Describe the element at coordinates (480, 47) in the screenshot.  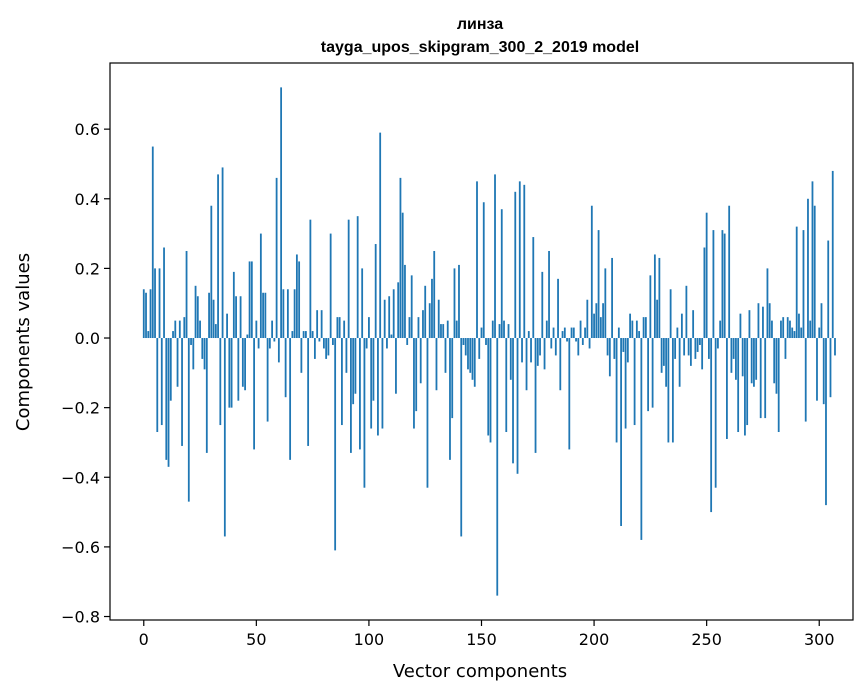
I see `chart-subtitle: tayga_upos_skipgram_300_2_2019 model` at that location.